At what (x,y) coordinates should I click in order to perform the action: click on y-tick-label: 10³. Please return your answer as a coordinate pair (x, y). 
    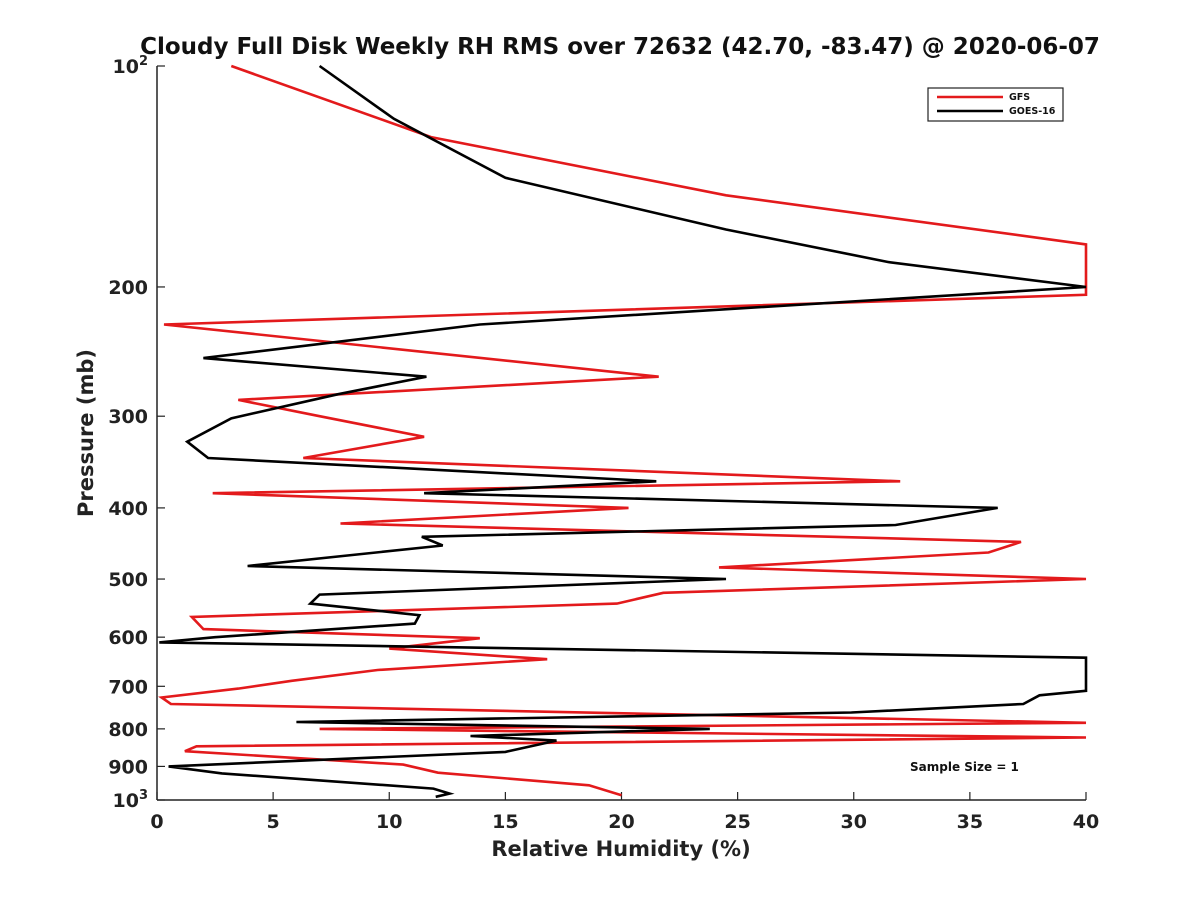
    Looking at the image, I should click on (131, 800).